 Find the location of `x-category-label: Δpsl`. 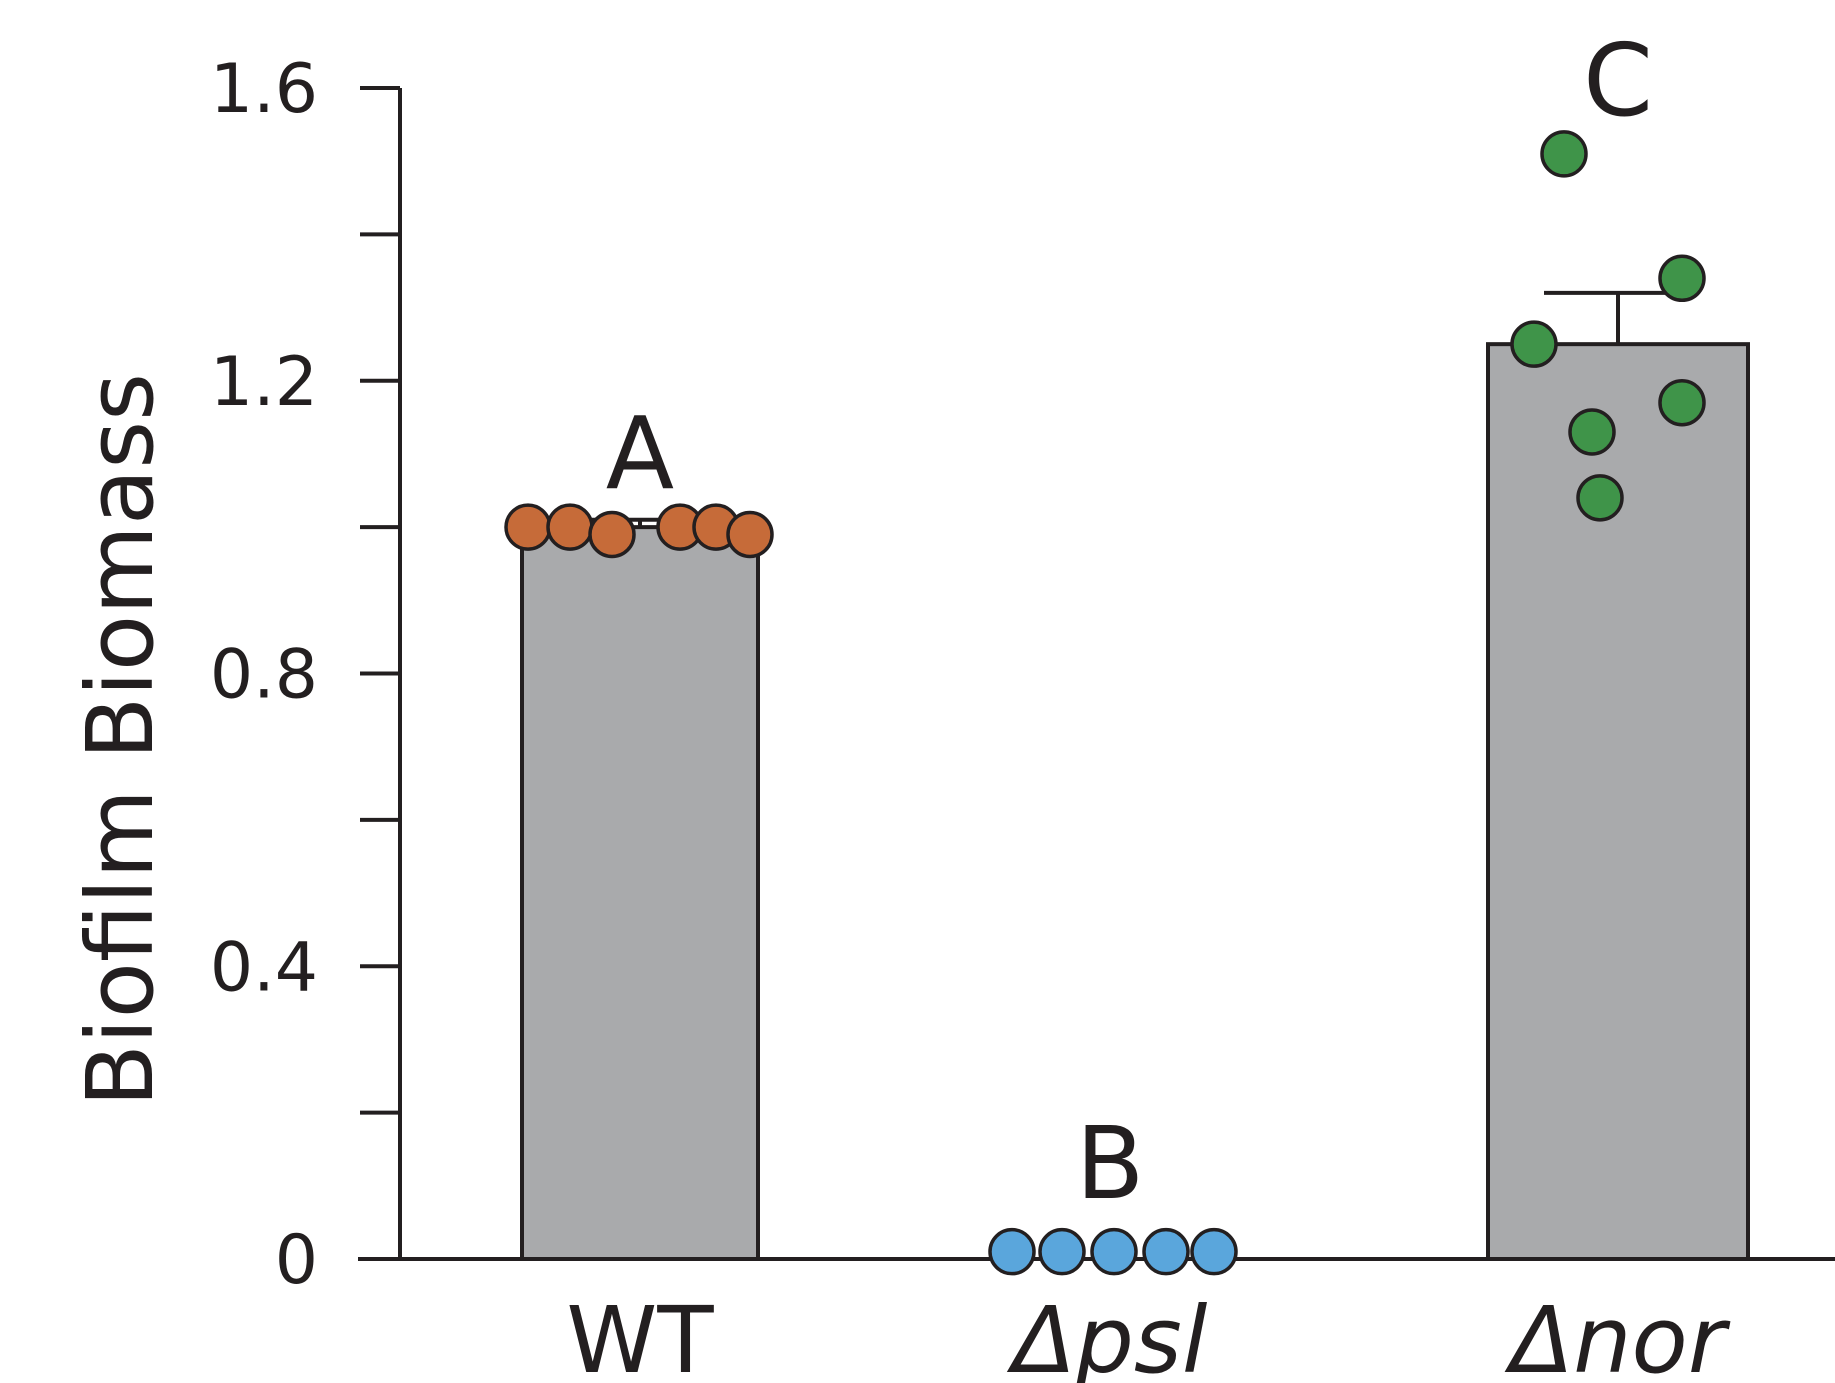

x-category-label: Δpsl is located at coordinates (1107, 1335).